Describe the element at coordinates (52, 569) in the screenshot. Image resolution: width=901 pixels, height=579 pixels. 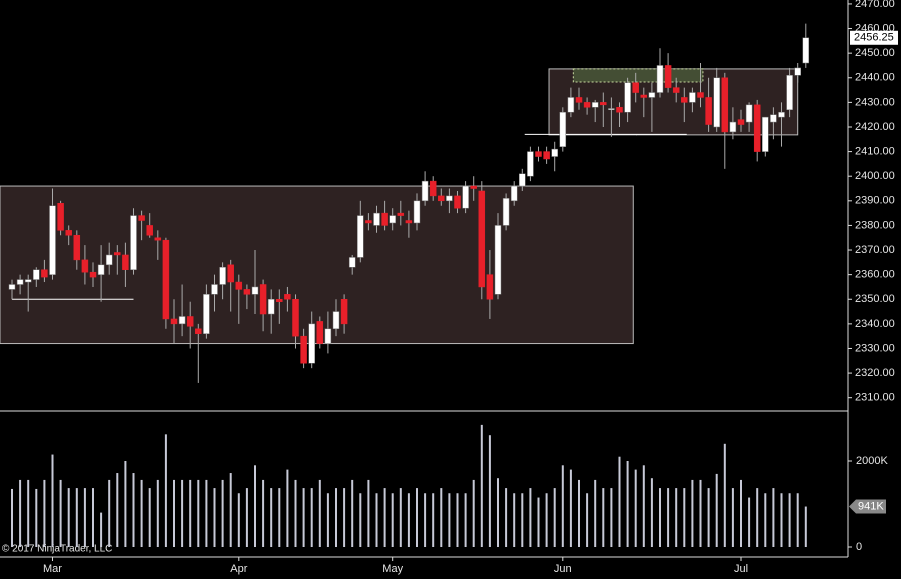
I see `x-tick-label: Mar` at that location.